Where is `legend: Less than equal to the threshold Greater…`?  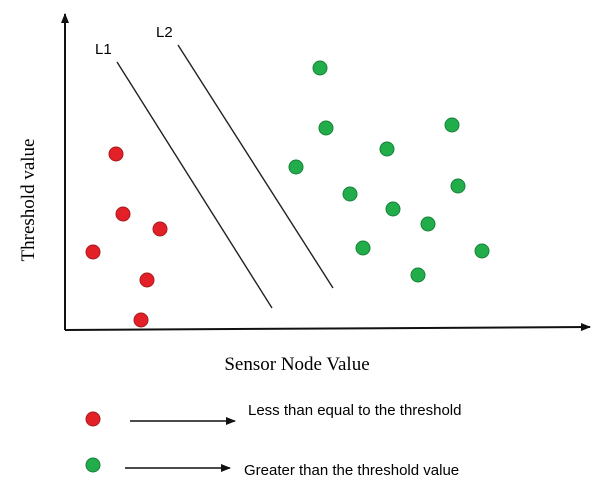
legend: Less than equal to the threshold Greater… is located at coordinates (273, 440).